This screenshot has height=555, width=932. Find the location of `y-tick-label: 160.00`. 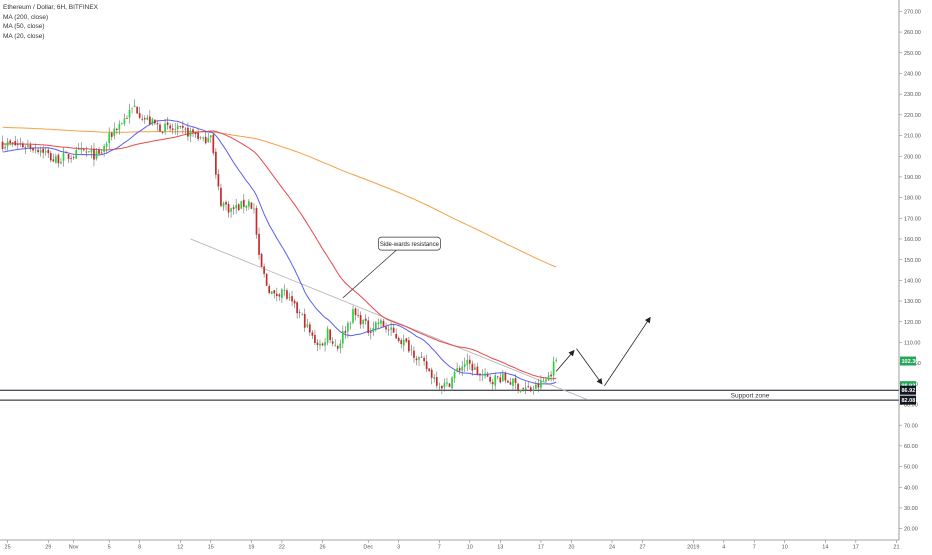

y-tick-label: 160.00 is located at coordinates (912, 240).